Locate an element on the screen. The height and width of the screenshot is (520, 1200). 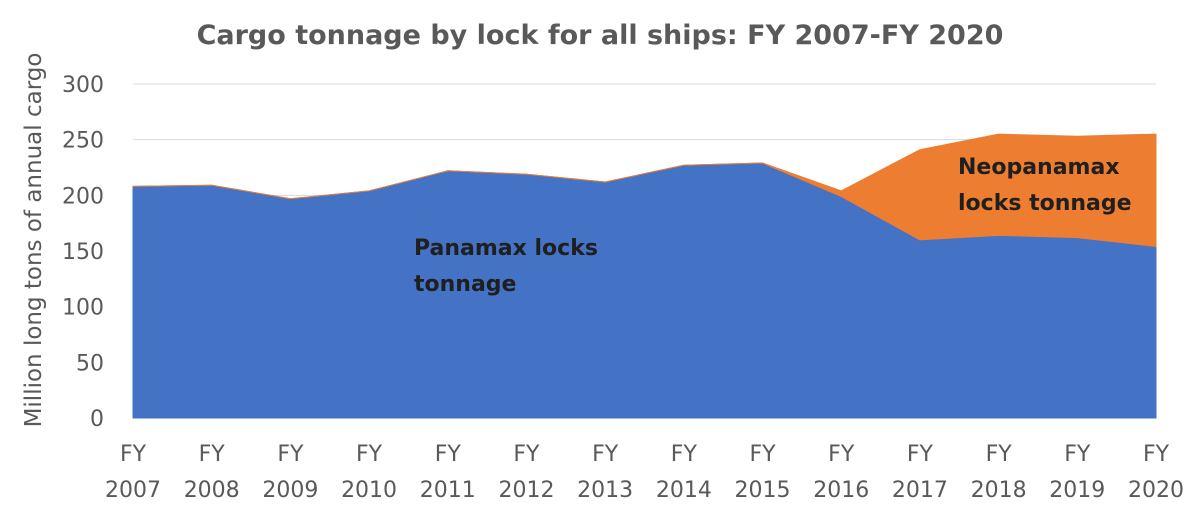
neopanamax-annotation-line-1: Neopanamax is located at coordinates (1039, 167).